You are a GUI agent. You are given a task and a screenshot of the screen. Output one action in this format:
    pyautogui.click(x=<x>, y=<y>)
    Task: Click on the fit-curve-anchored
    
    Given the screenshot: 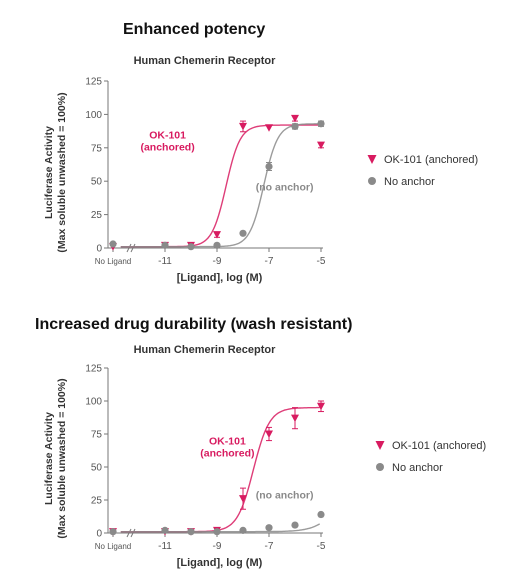 What is the action you would take?
    pyautogui.click(x=220, y=469)
    